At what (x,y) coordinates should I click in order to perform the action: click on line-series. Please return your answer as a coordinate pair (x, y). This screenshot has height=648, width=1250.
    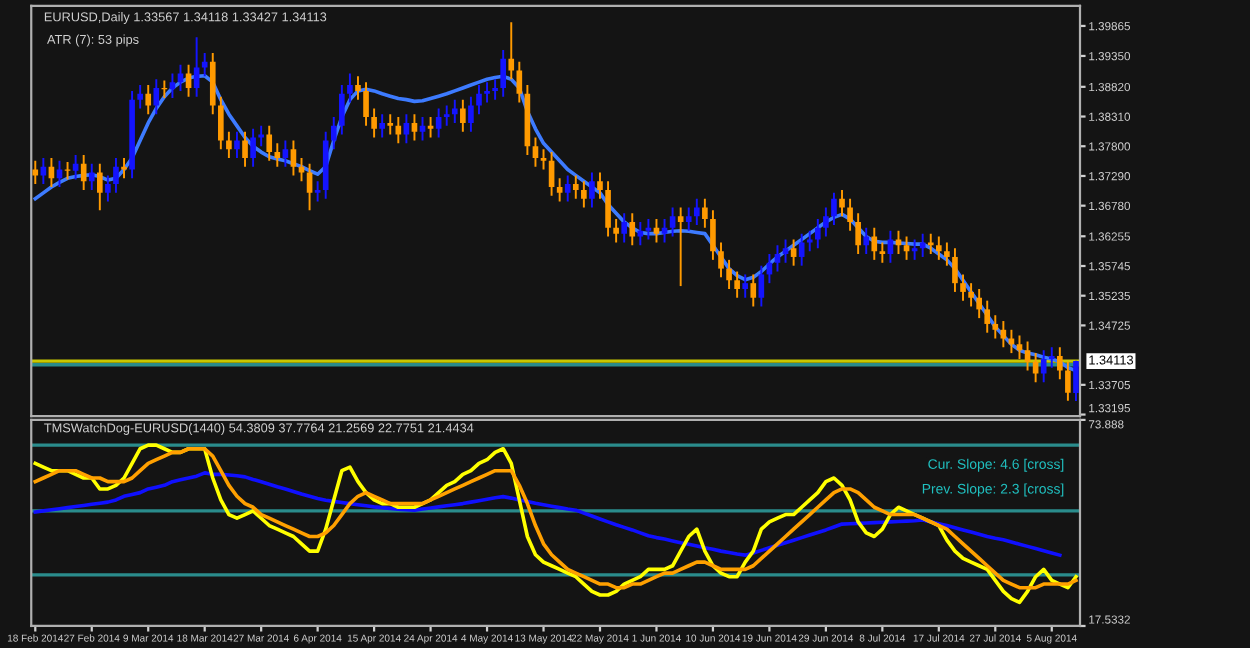
    Looking at the image, I should click on (547, 514).